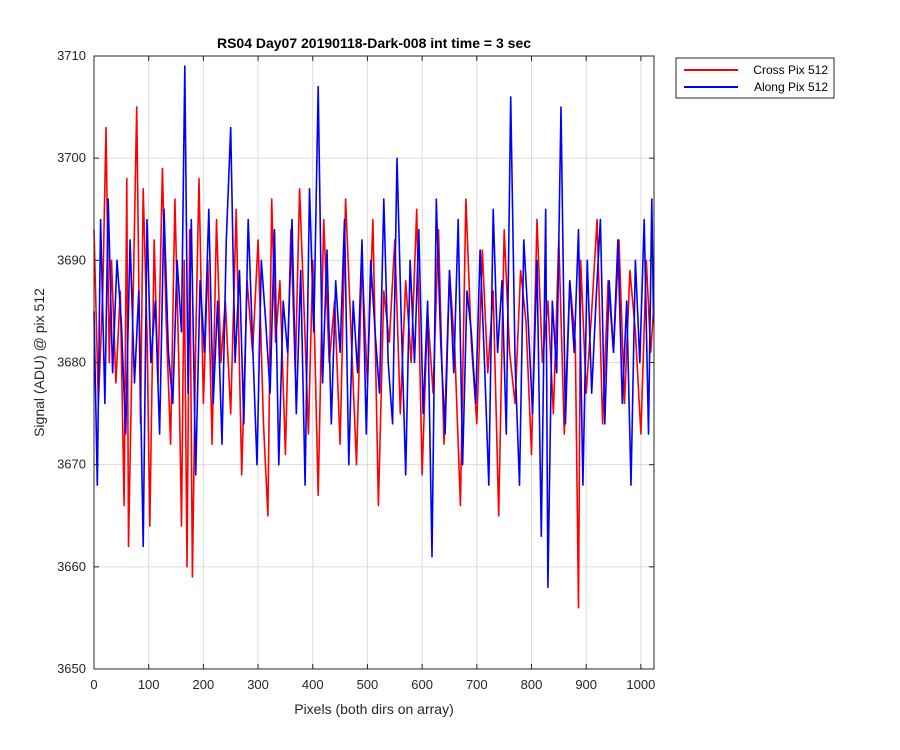  What do you see at coordinates (791, 87) in the screenshot?
I see `legend-label-along-pix: Along Pix 512` at bounding box center [791, 87].